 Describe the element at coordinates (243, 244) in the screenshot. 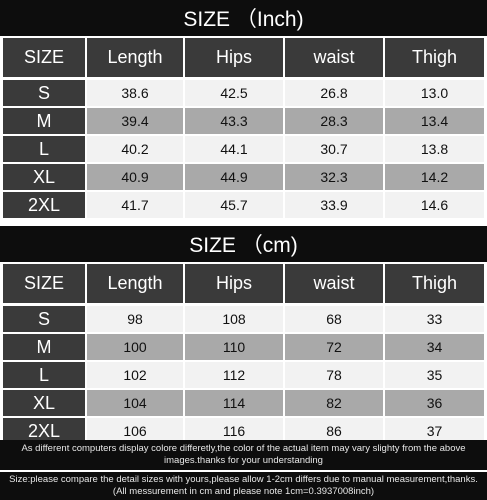

I see `table-title: SIZE （cm)` at that location.